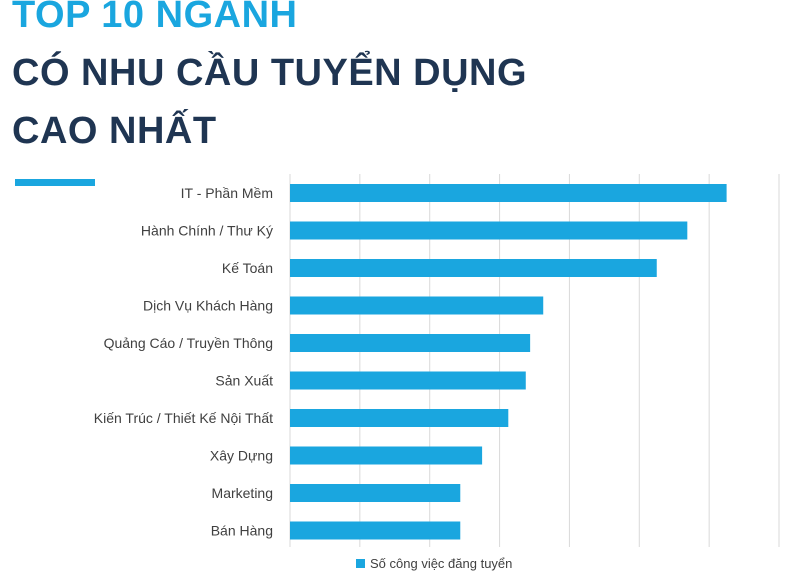  What do you see at coordinates (55, 182) in the screenshot?
I see `title-accent-rule` at bounding box center [55, 182].